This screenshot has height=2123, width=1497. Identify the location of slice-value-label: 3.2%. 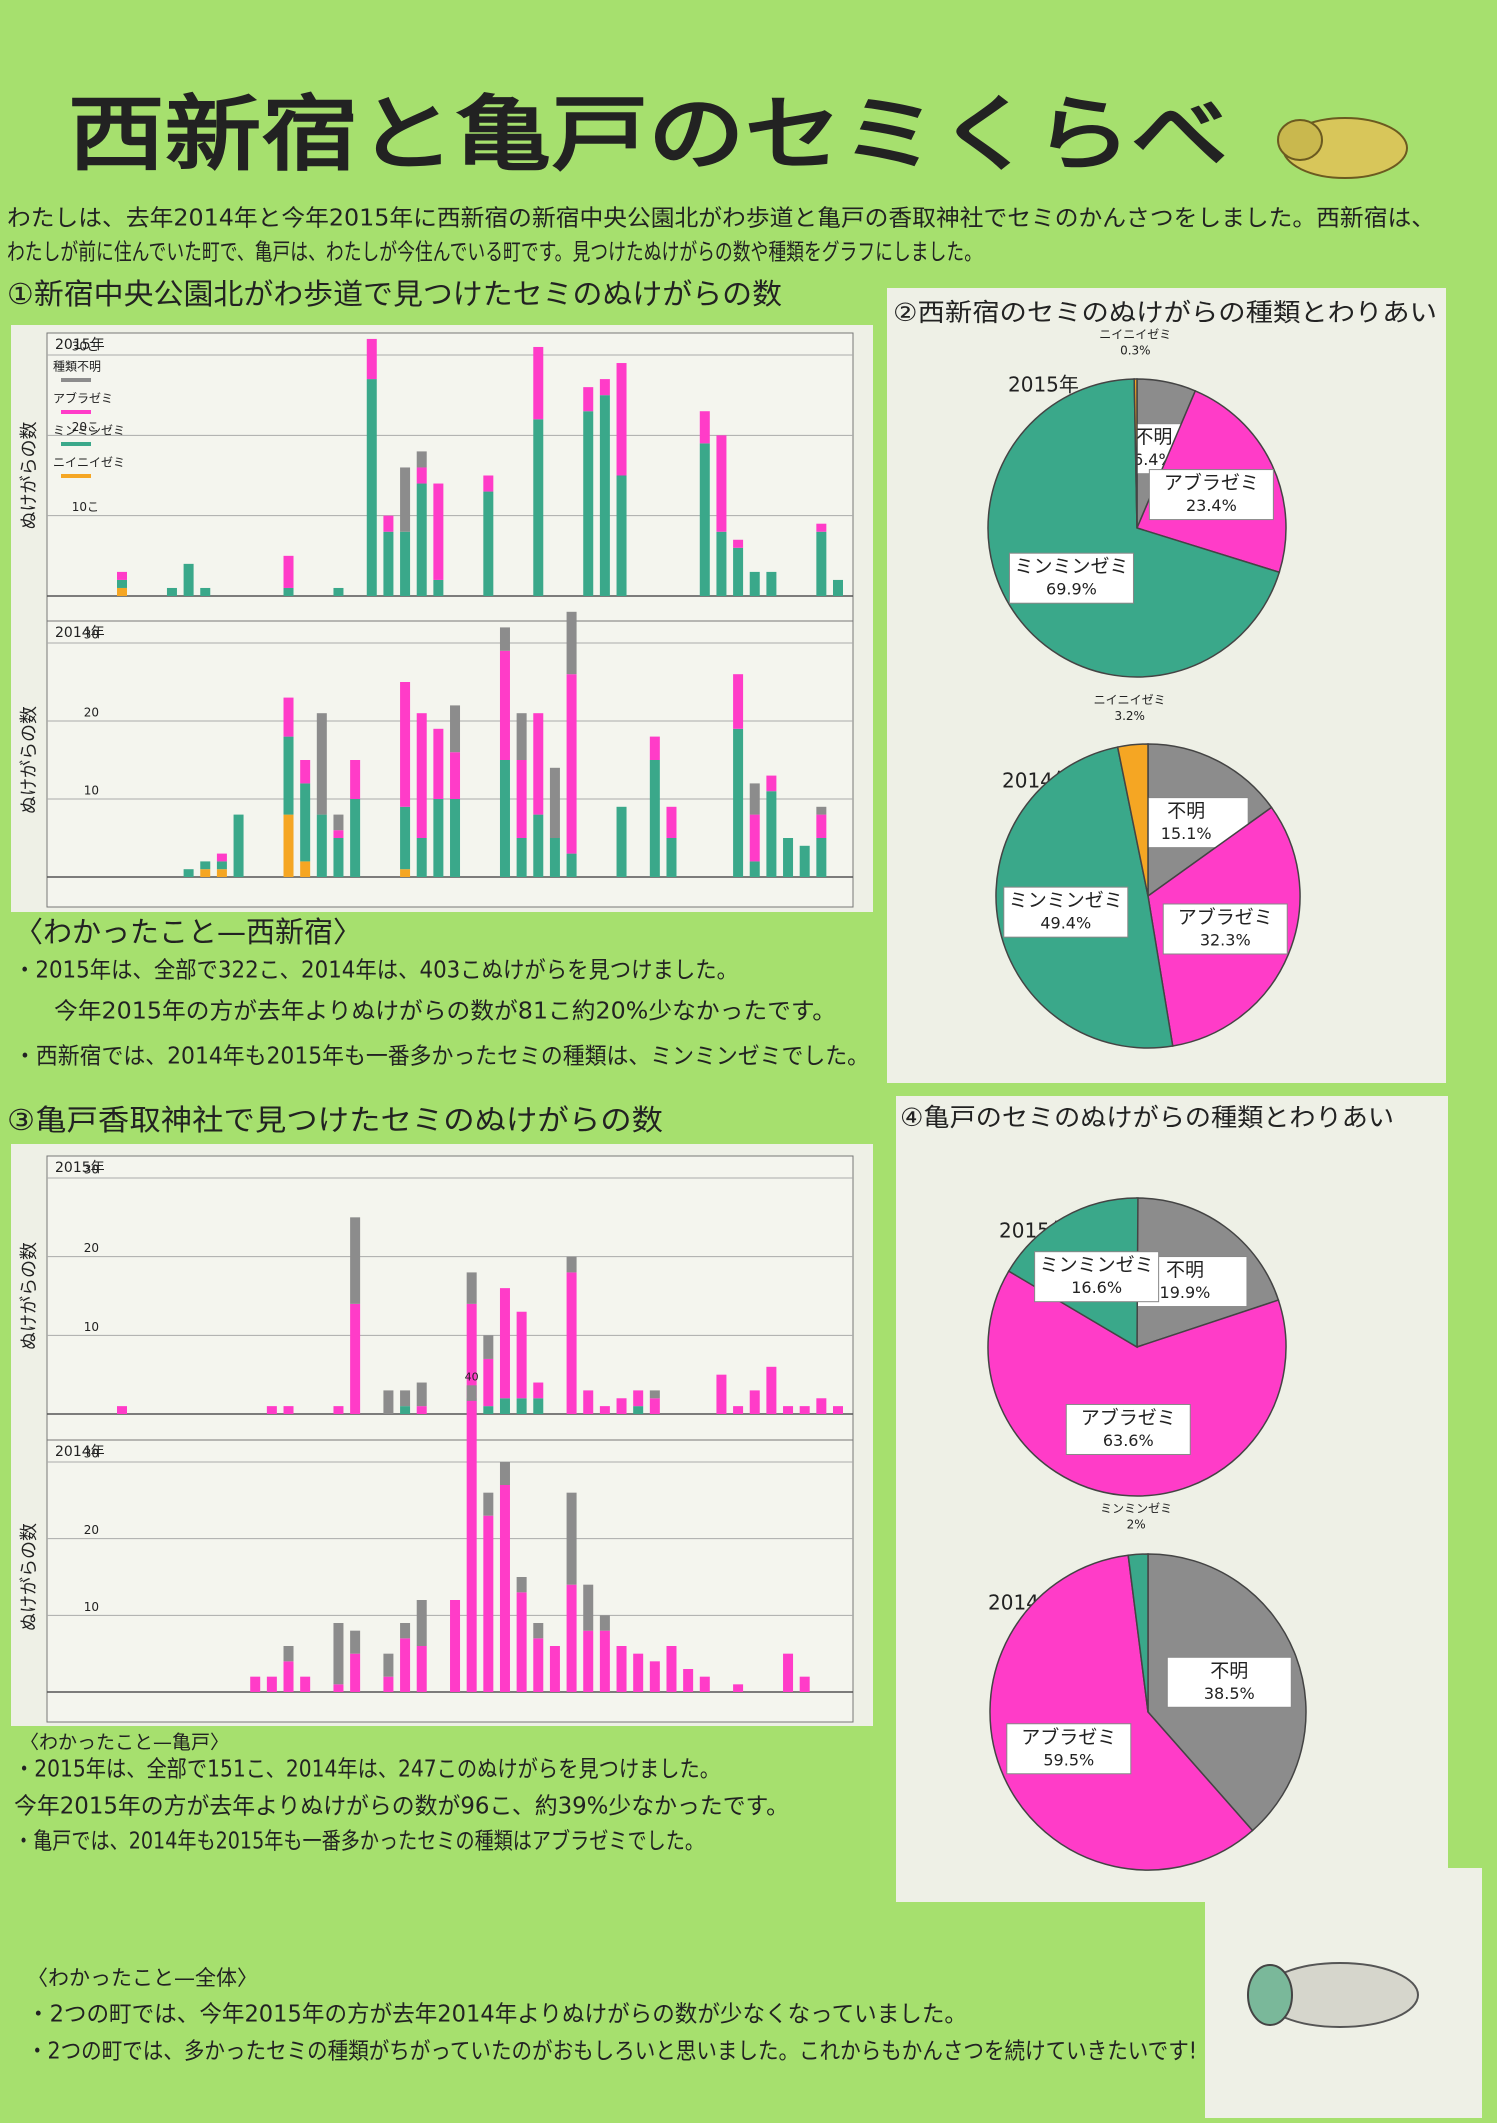
(1129, 716).